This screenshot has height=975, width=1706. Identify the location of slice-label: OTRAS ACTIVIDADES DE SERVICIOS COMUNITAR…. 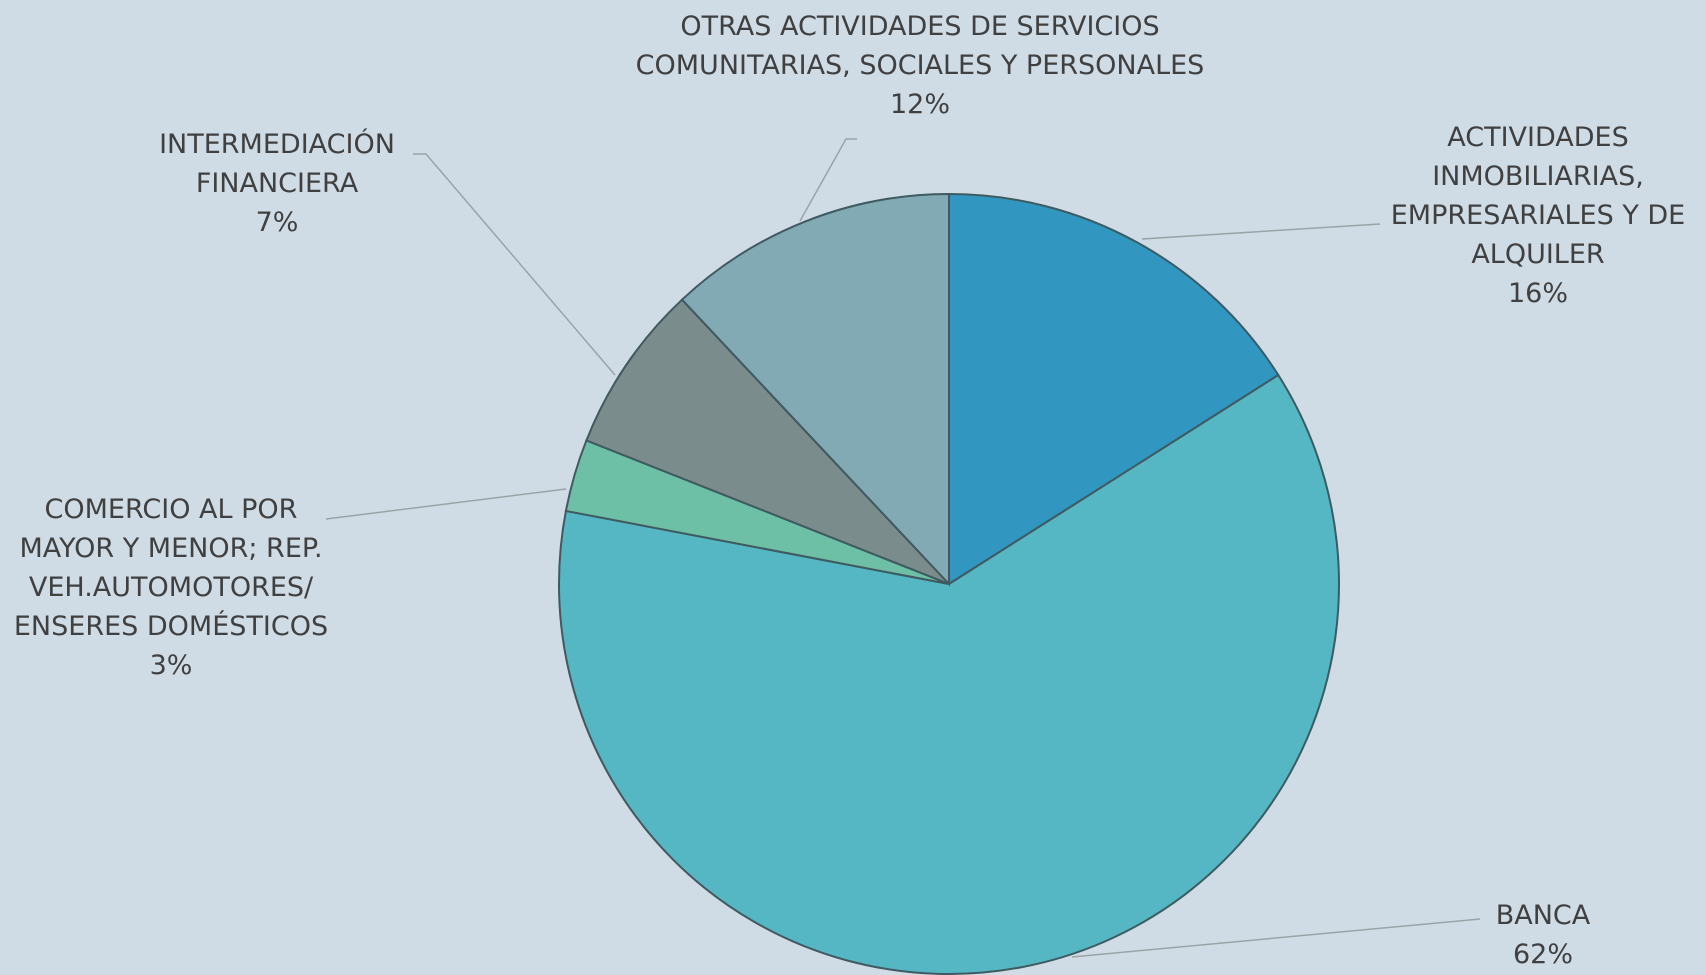
(920, 65).